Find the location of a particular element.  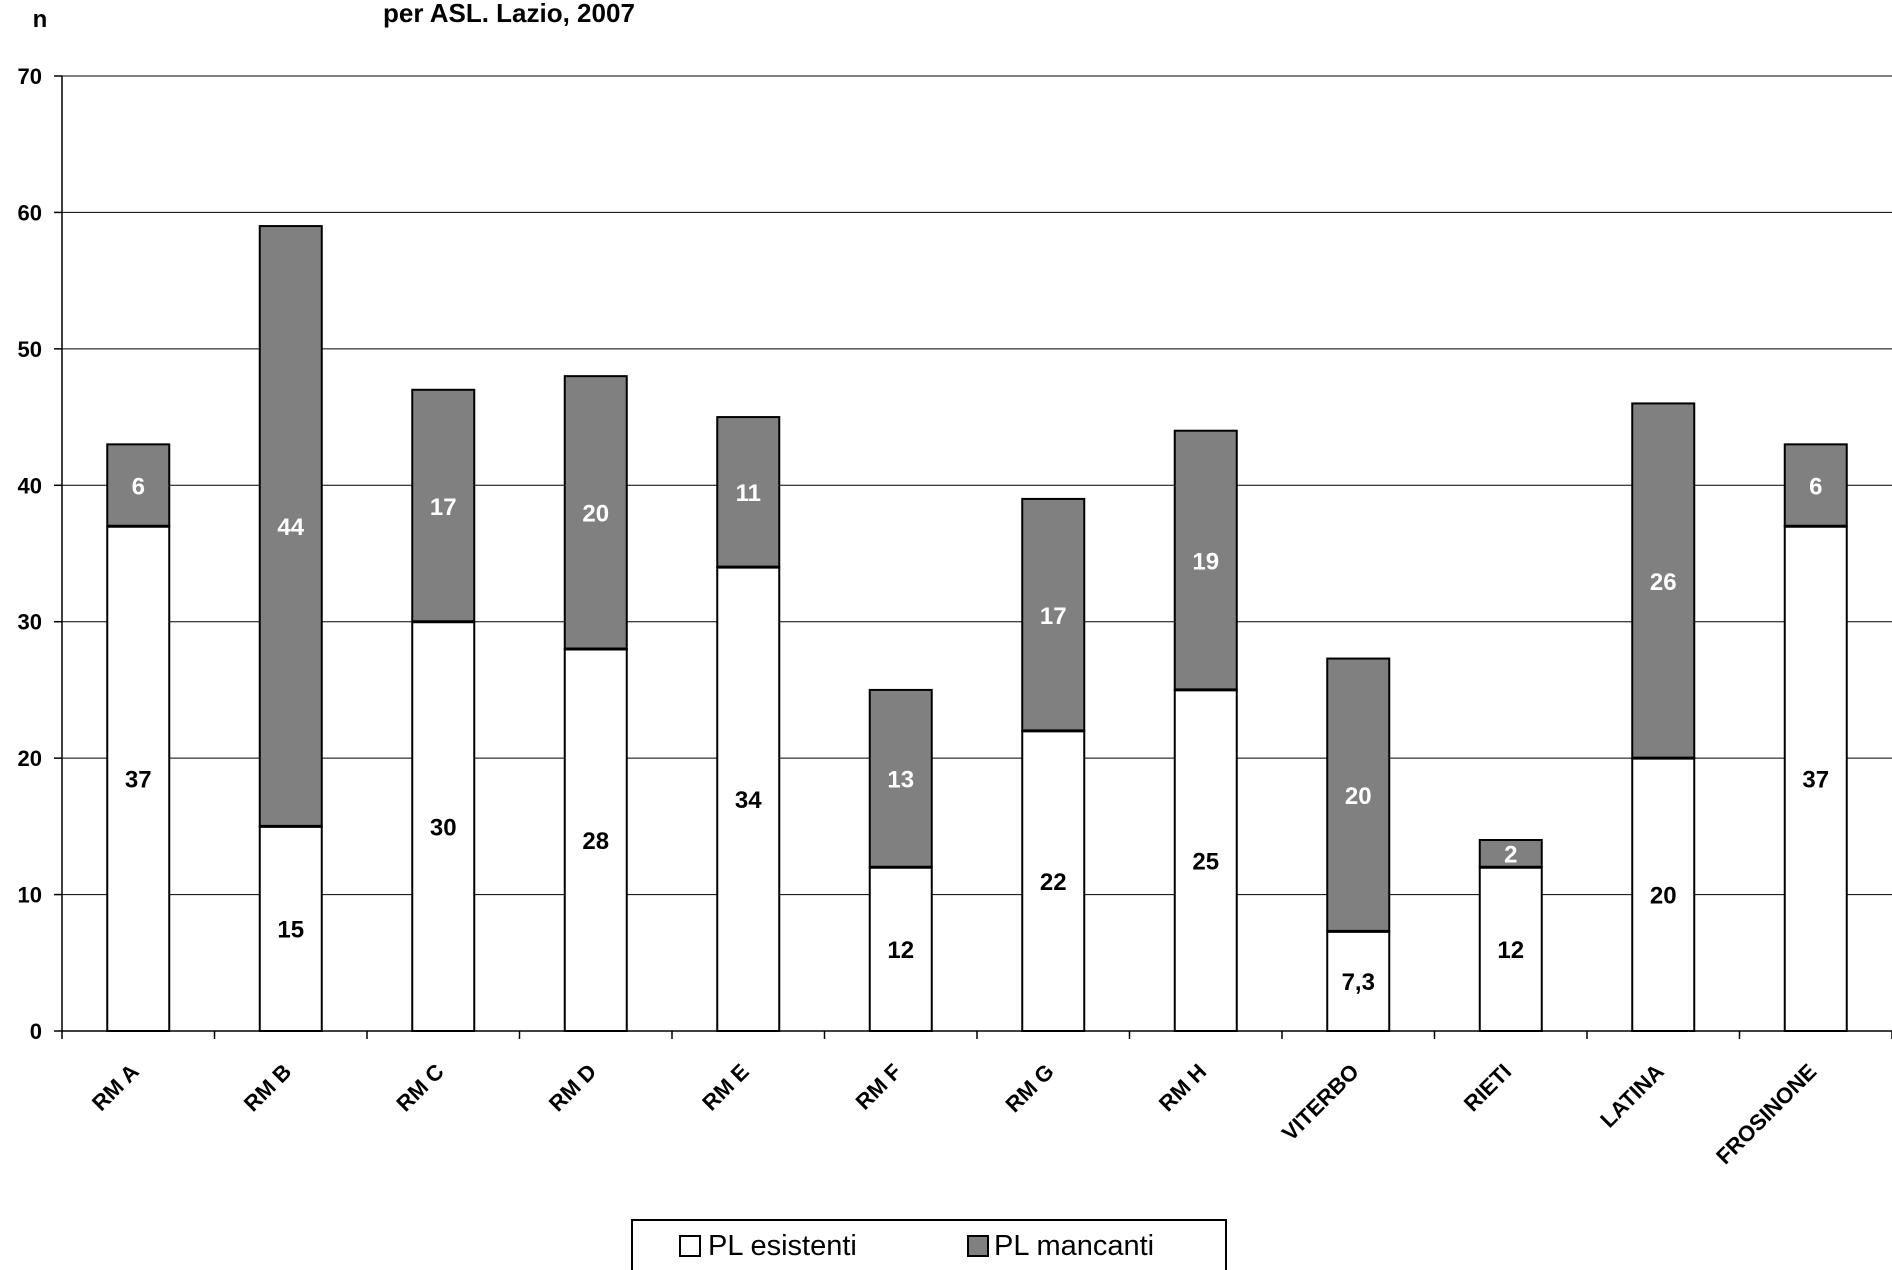

x-tick-label: RM D is located at coordinates (572, 1087).